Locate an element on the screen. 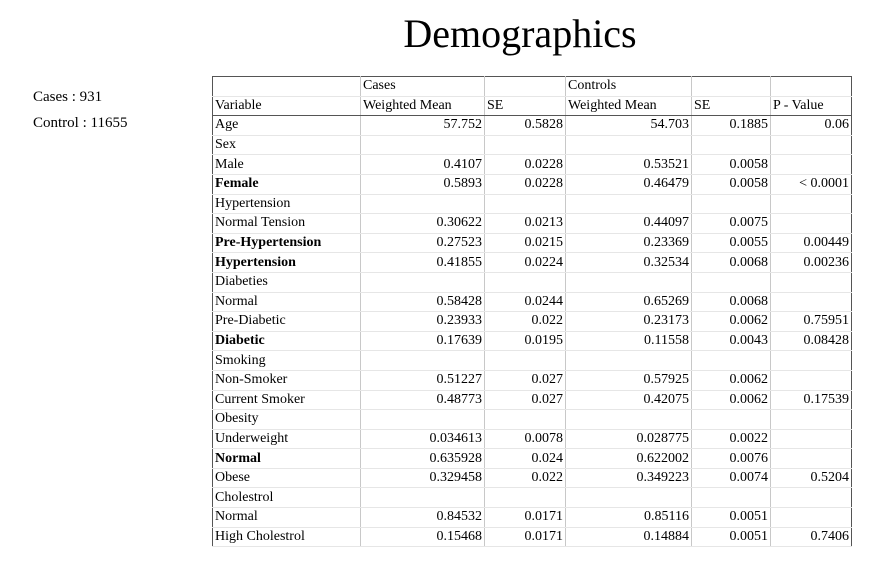 The image size is (895, 573). variable-cell: High Cholestrol is located at coordinates (286, 537).